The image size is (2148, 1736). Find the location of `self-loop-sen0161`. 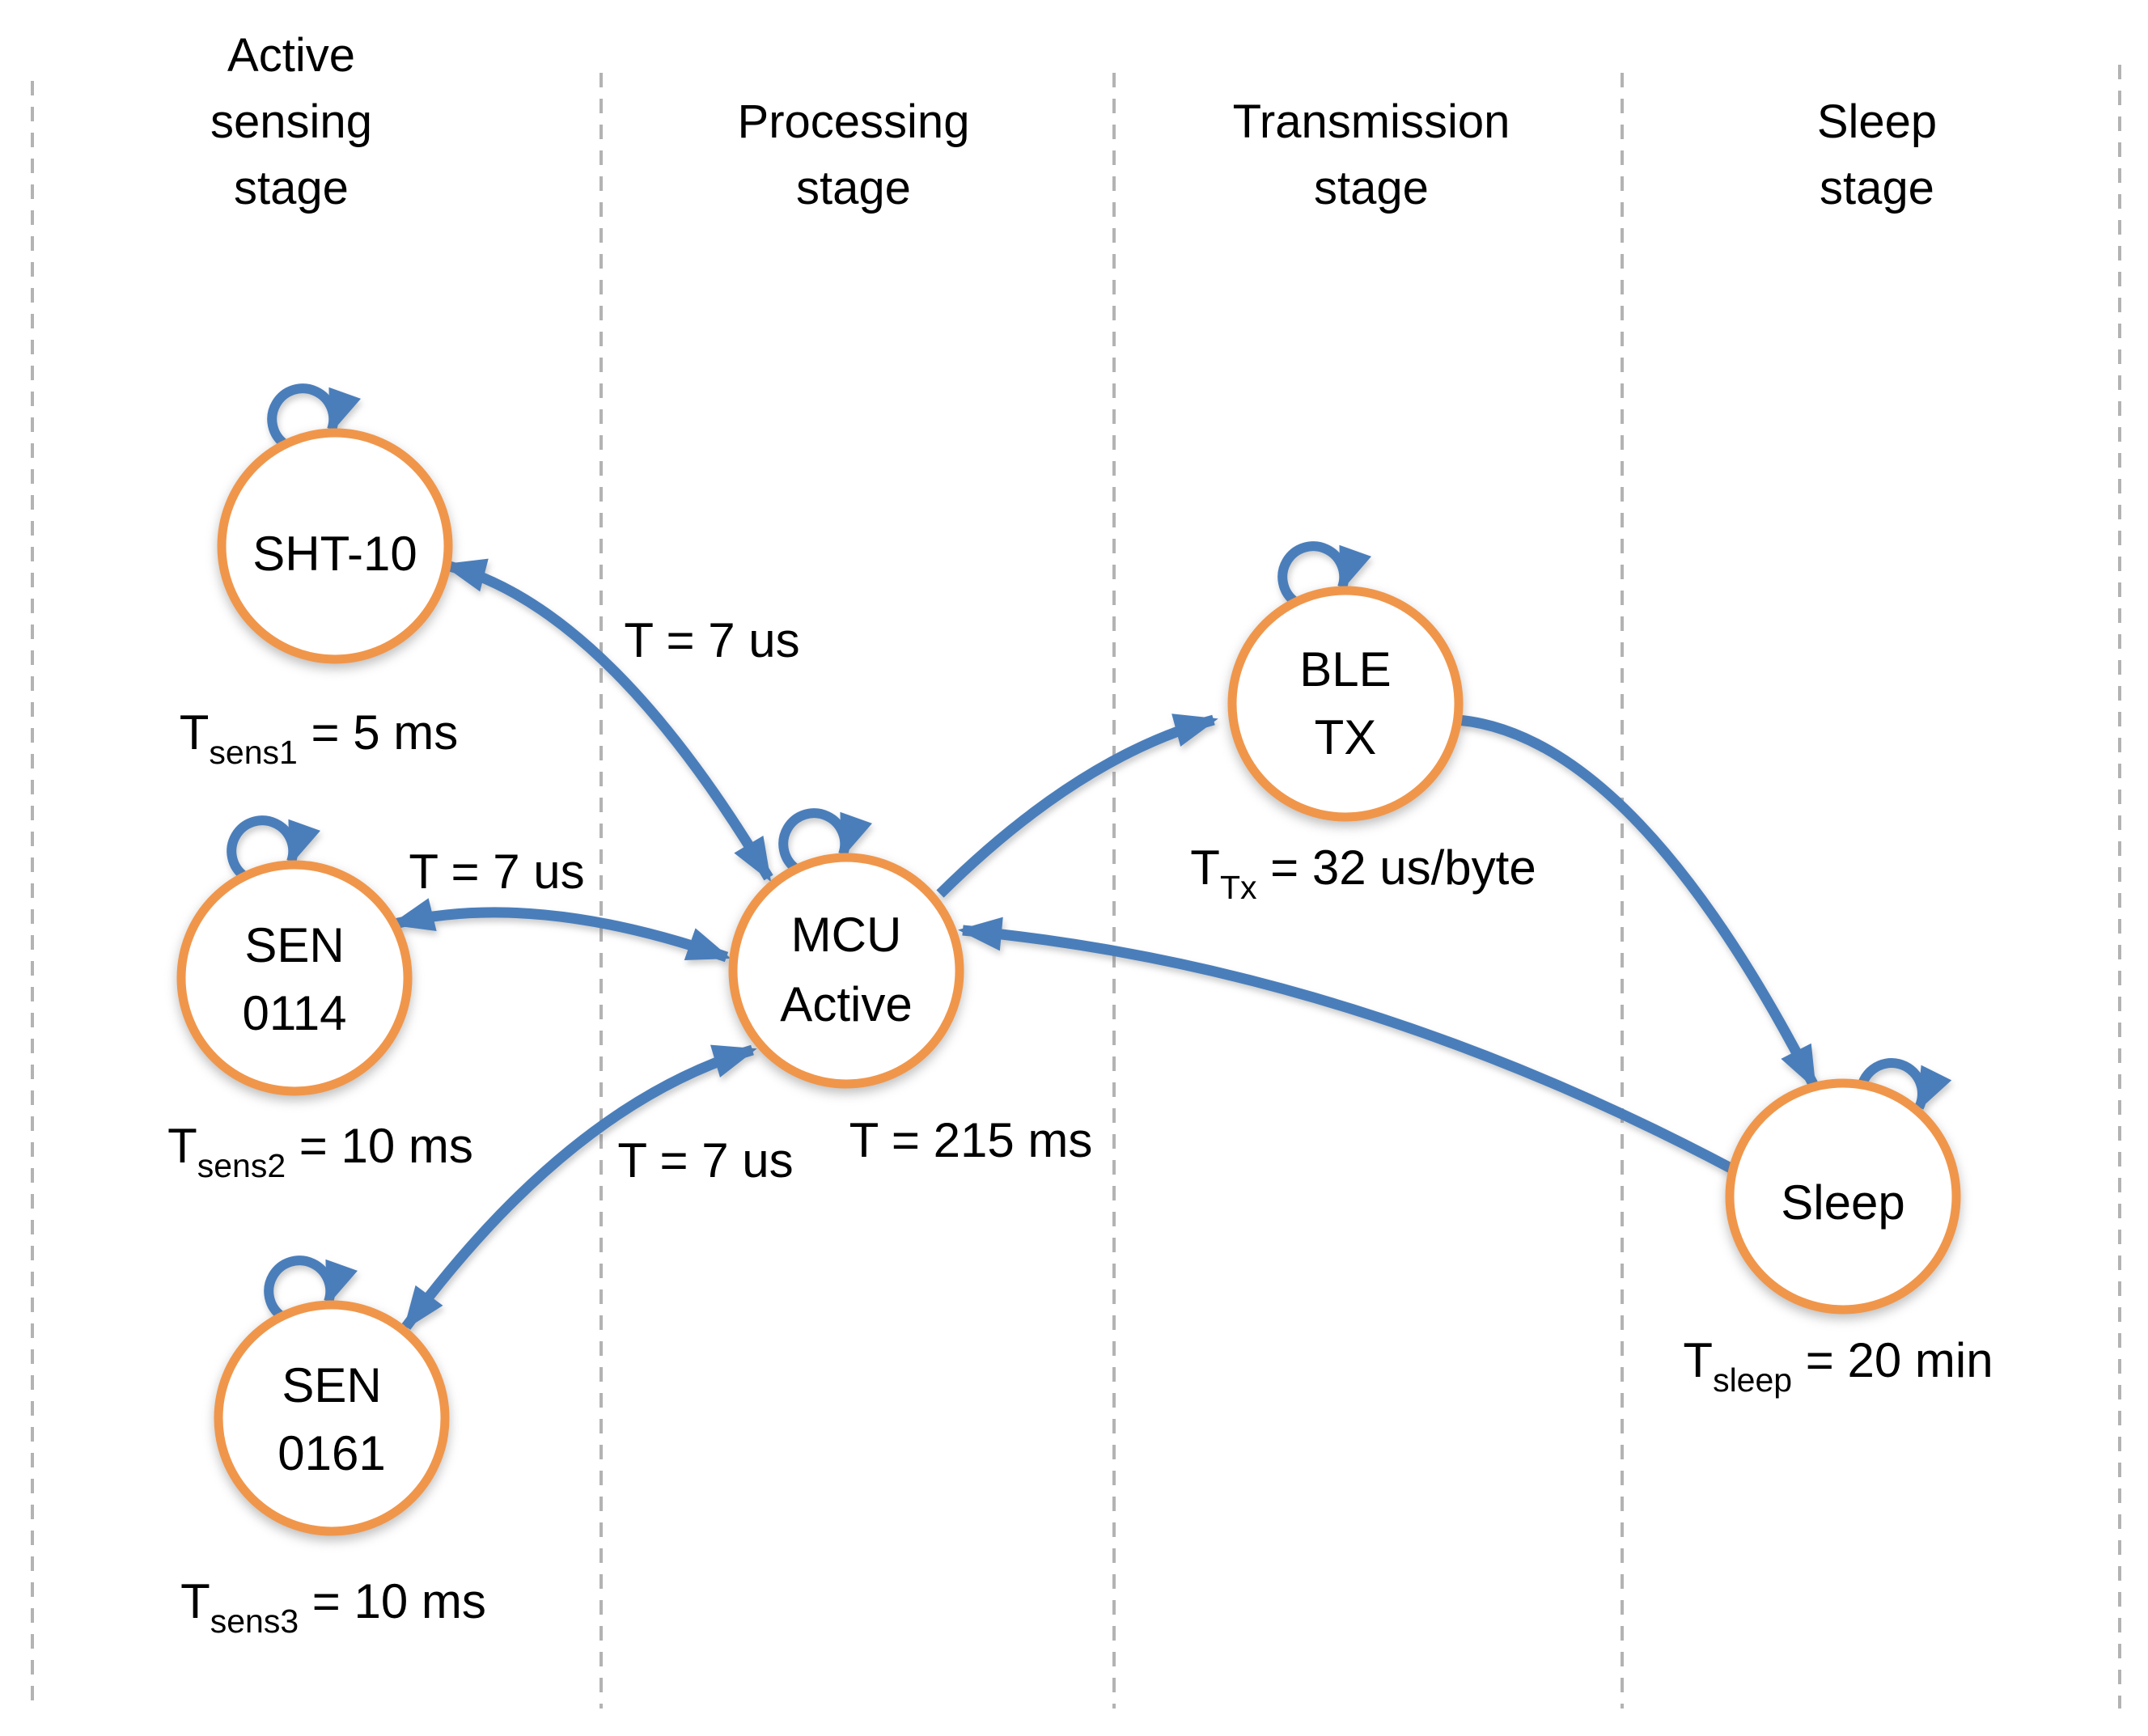

self-loop-sen0161 is located at coordinates (311, 1287).